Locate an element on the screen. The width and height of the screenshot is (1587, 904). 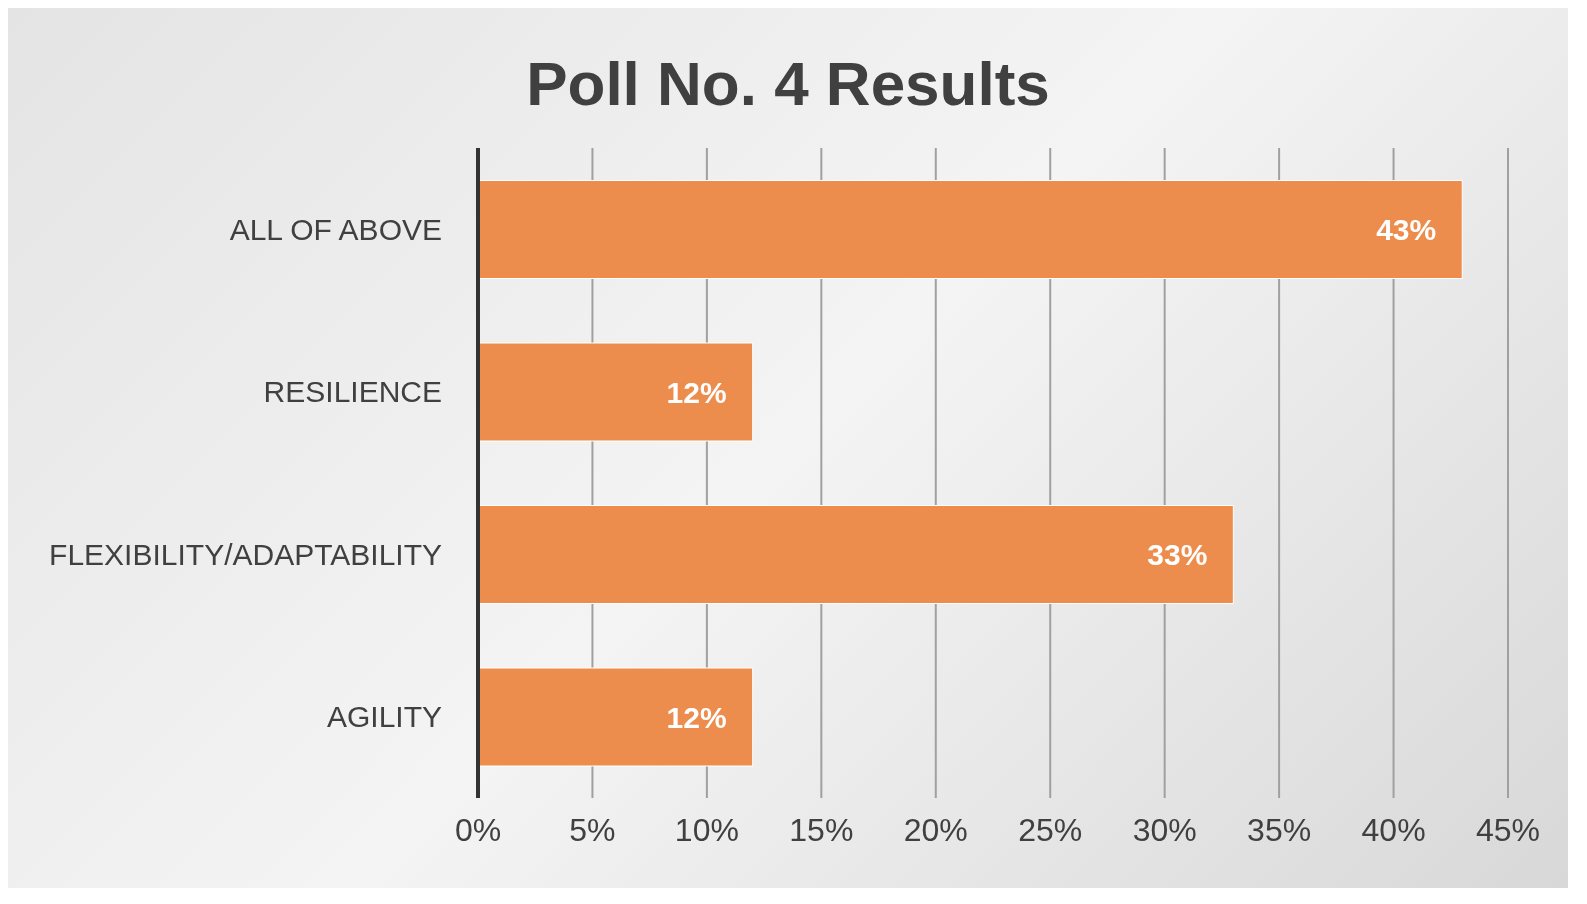
x-tick-label: 45% is located at coordinates (1508, 829).